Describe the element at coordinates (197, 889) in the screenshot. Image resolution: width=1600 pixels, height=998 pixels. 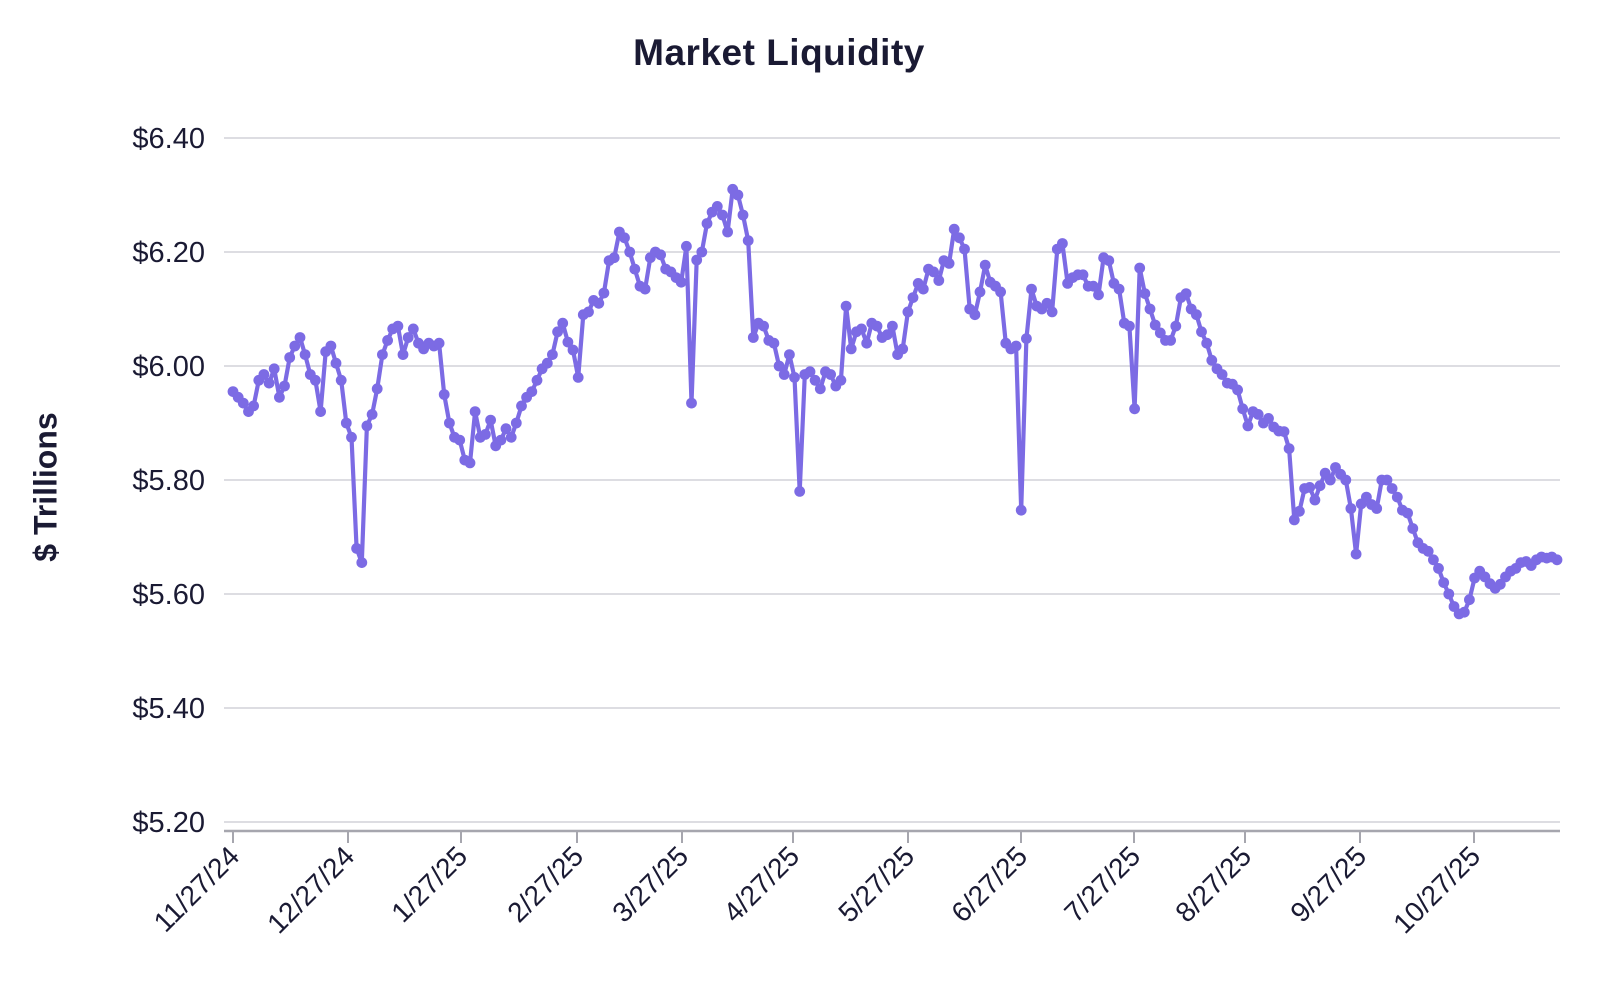
I see `x-tick-label: 11/27/24` at that location.